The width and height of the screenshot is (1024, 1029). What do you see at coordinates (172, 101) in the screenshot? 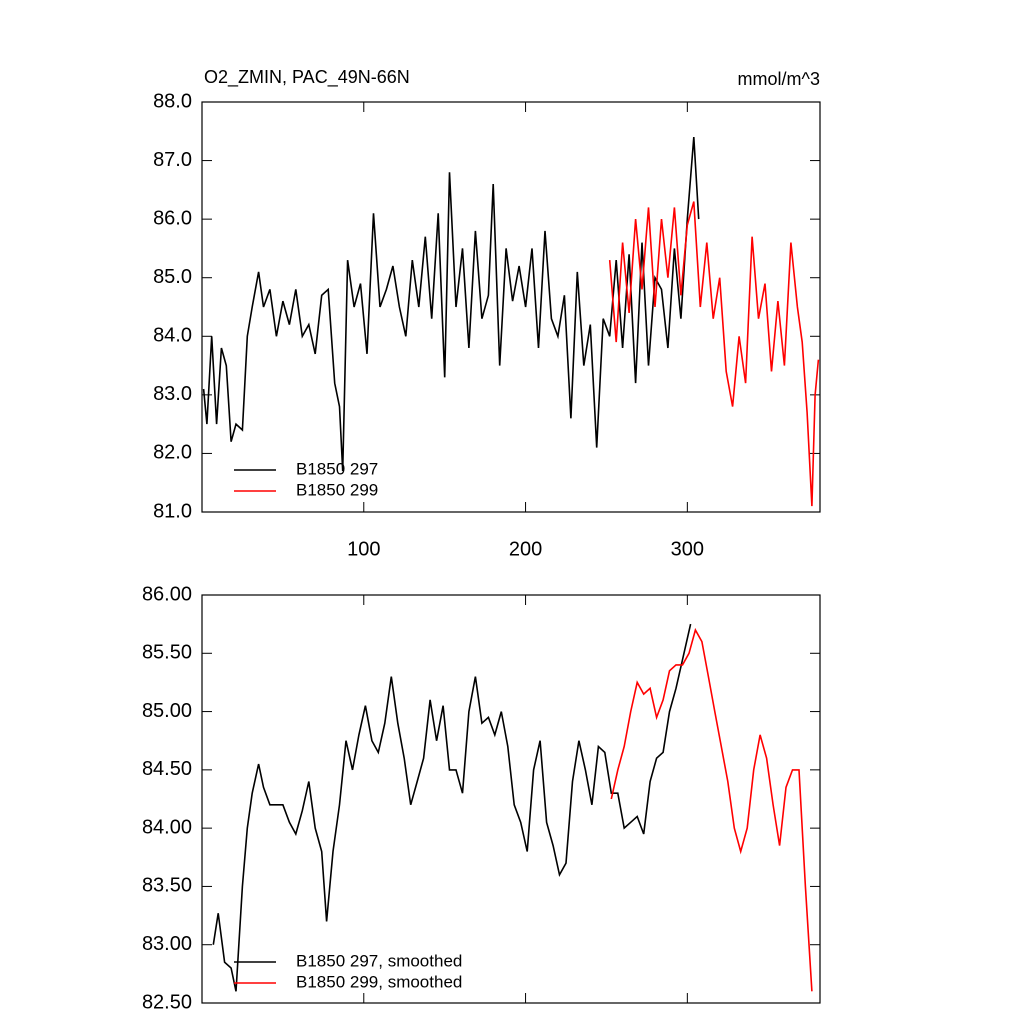
I see `y-tick-label: 88.0` at bounding box center [172, 101].